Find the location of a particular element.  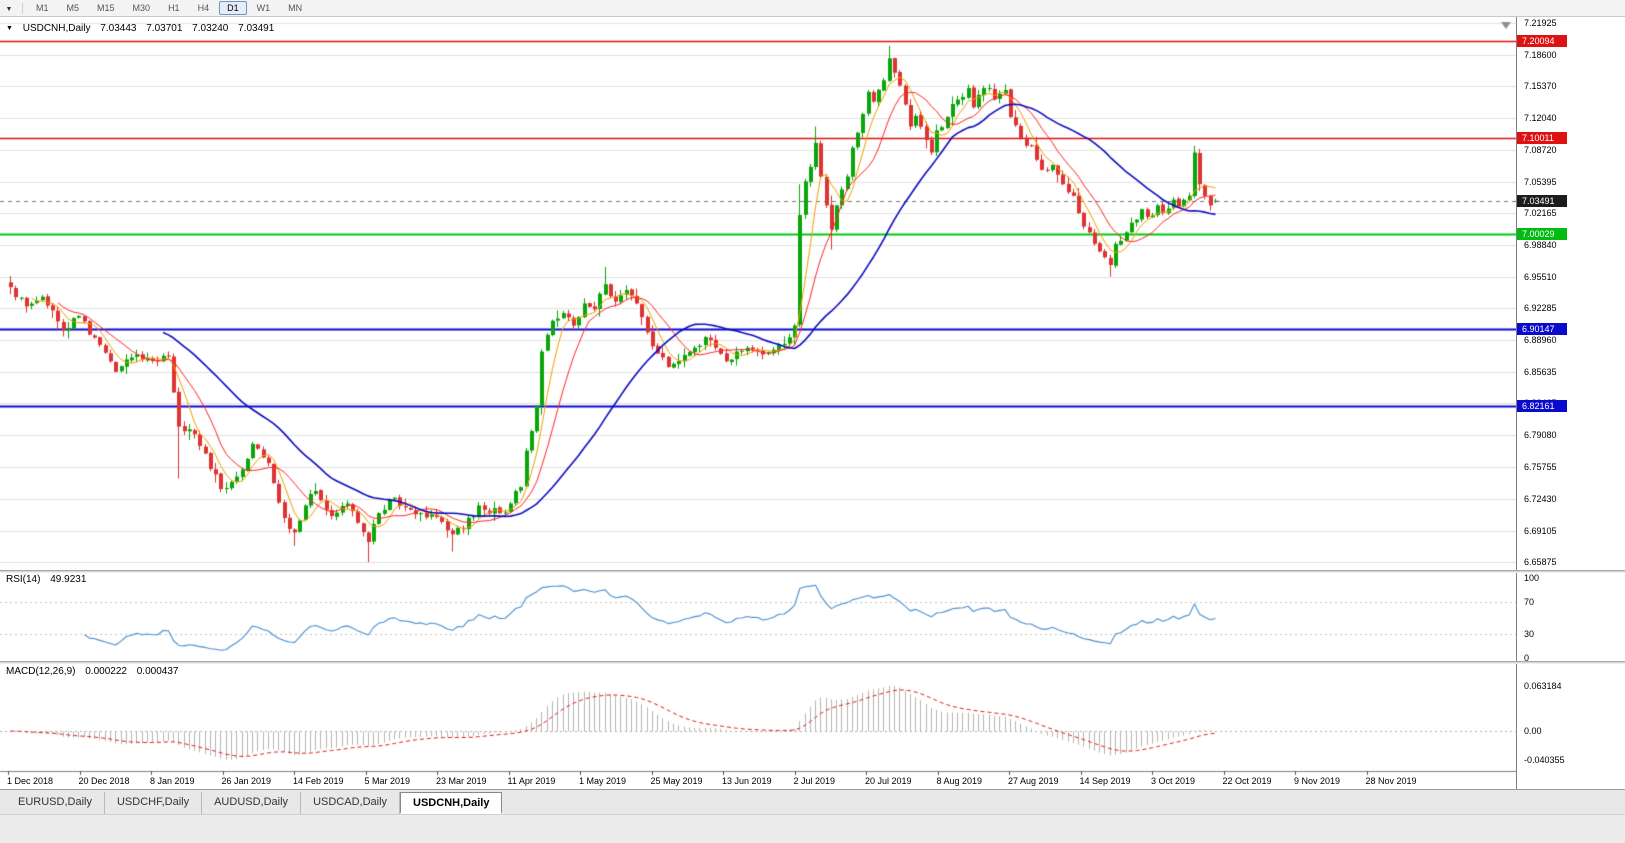

price-axis-label: 6.75755 is located at coordinates (1540, 467).